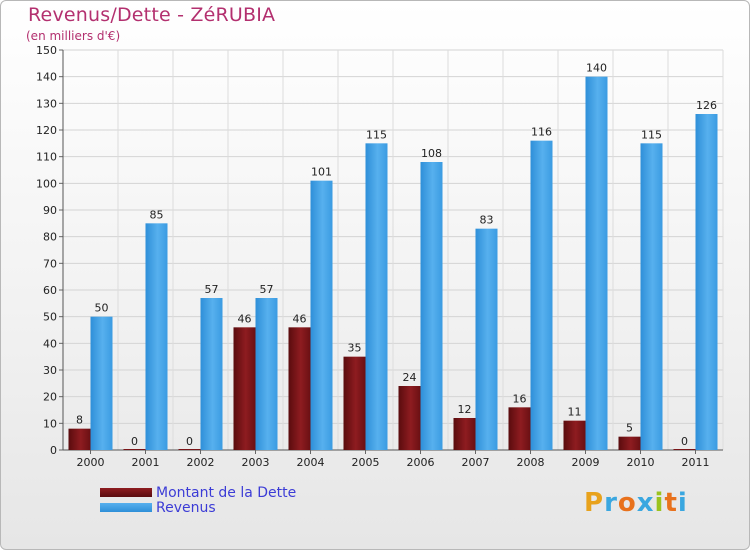 Image resolution: width=750 pixels, height=550 pixels. Describe the element at coordinates (134, 449) in the screenshot. I see `bar-debt-2001` at that location.